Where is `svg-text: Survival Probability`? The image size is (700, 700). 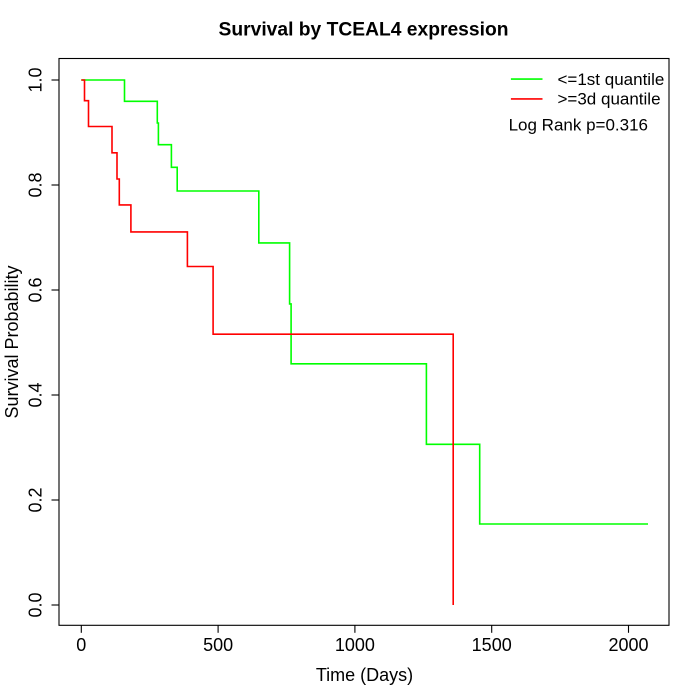 svg-text: Survival Probability is located at coordinates (12, 341).